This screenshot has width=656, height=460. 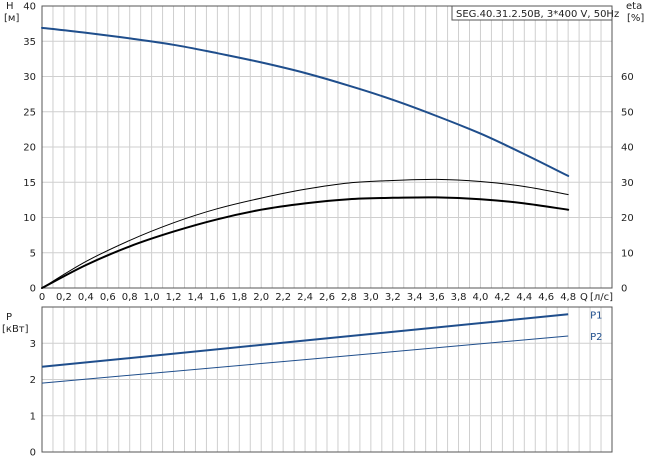 I want to click on x-tick-label: 0,6, so click(x=108, y=297).